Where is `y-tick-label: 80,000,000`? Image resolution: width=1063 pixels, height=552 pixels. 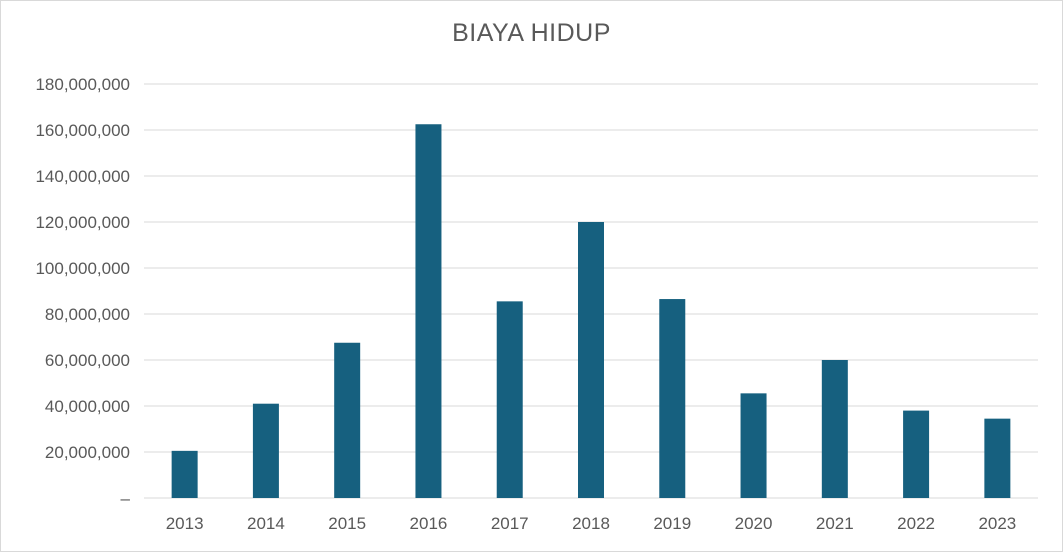 y-tick-label: 80,000,000 is located at coordinates (87, 314).